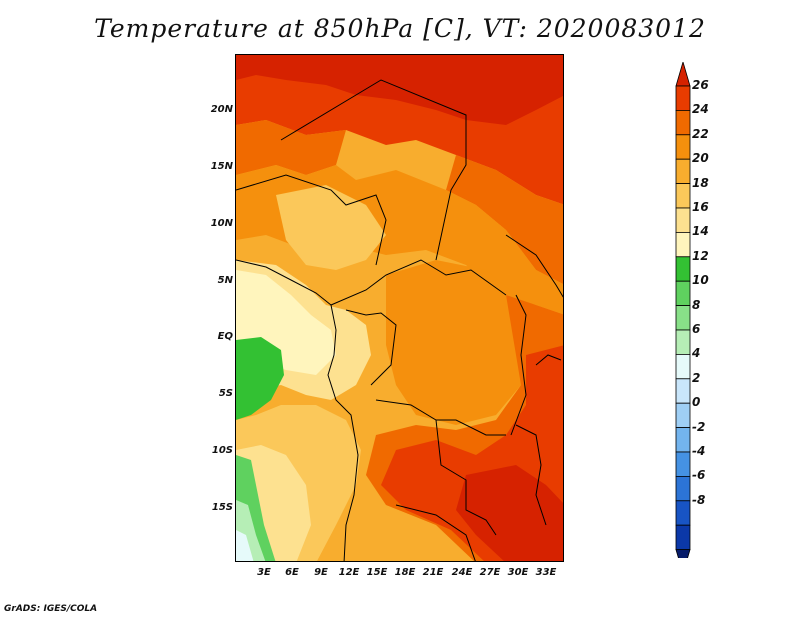 This screenshot has width=800, height=618. What do you see at coordinates (221, 223) in the screenshot?
I see `lat-label: 10N` at bounding box center [221, 223].